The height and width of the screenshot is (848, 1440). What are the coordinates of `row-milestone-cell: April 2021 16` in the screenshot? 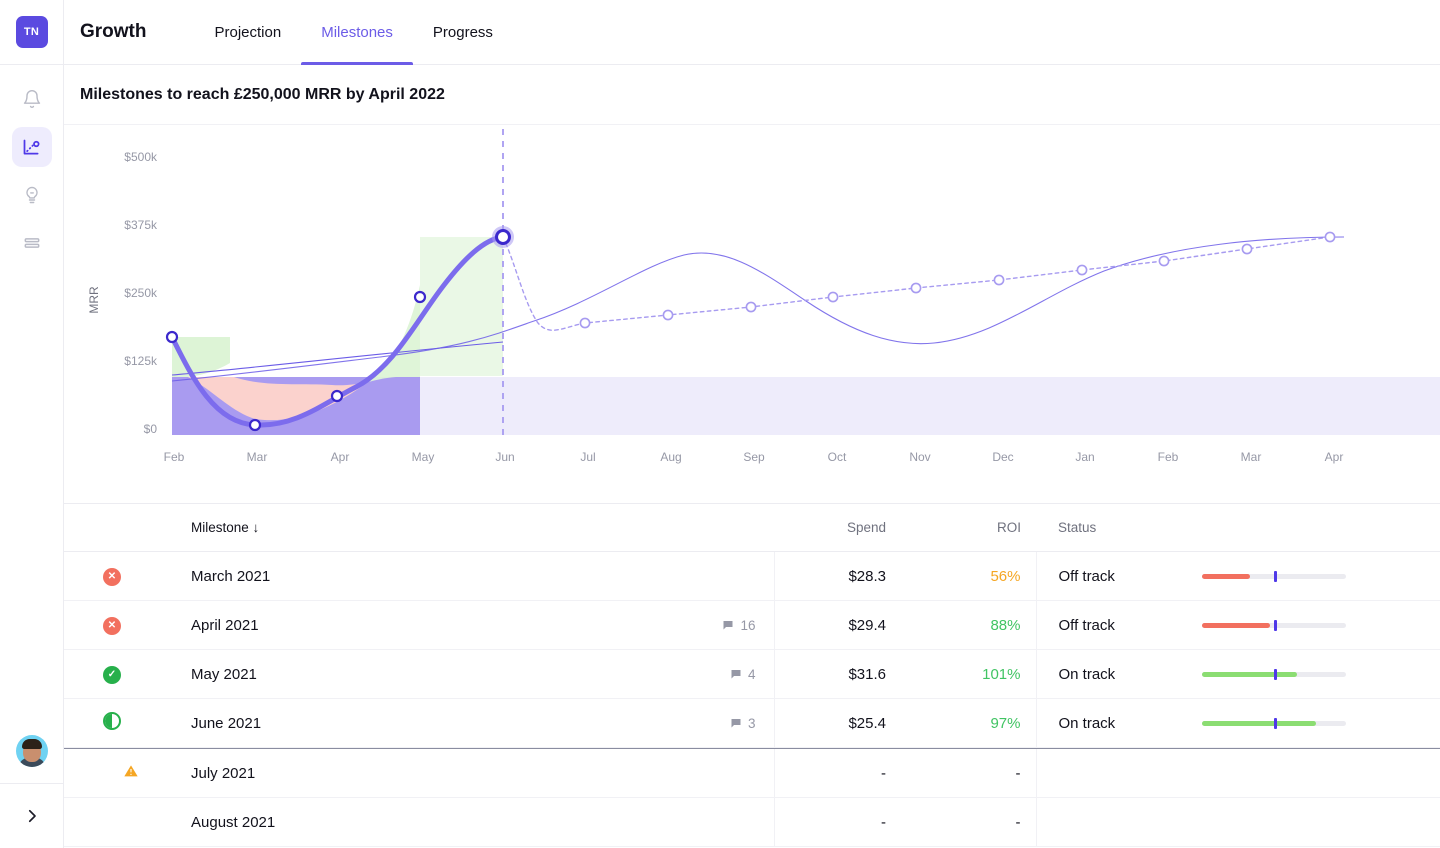 It's located at (467, 625).